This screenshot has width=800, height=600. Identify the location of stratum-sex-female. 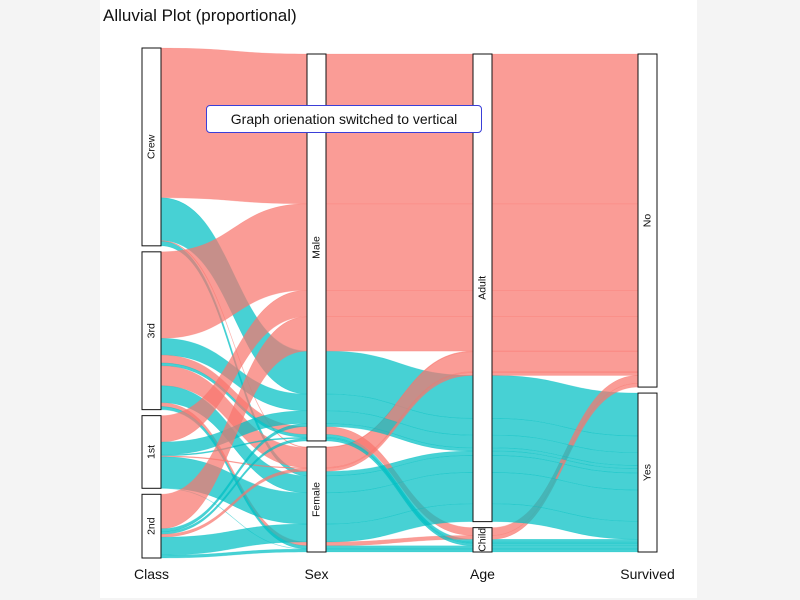
(316, 499).